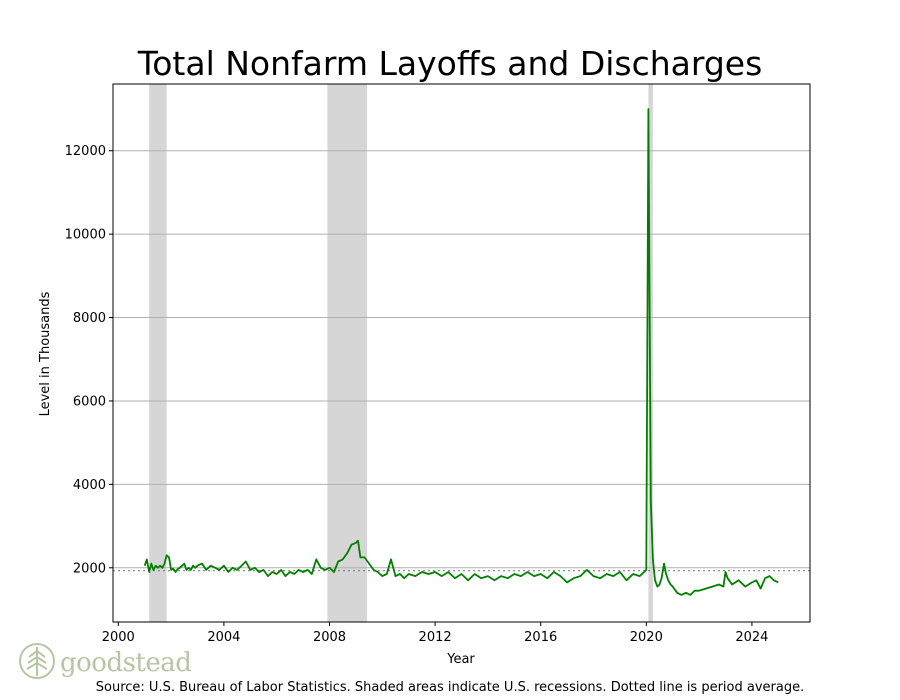 This screenshot has width=900, height=700. I want to click on x-tick-label-2020: 2020, so click(646, 637).